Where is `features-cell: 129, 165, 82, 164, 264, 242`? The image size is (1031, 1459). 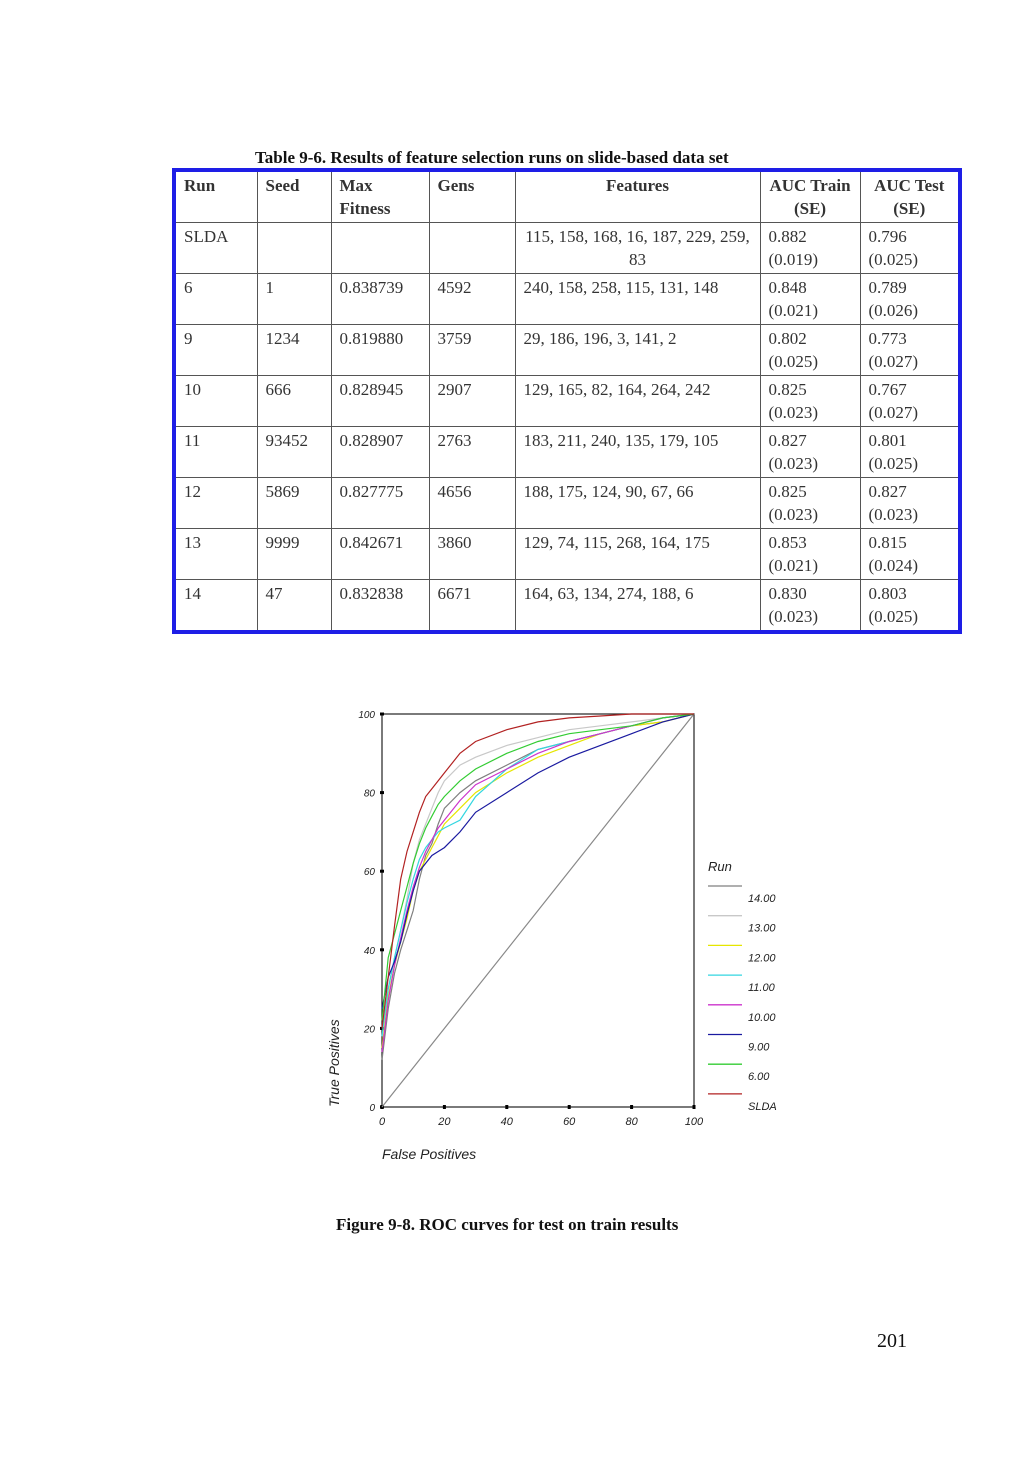 features-cell: 129, 165, 82, 164, 264, 242 is located at coordinates (637, 401).